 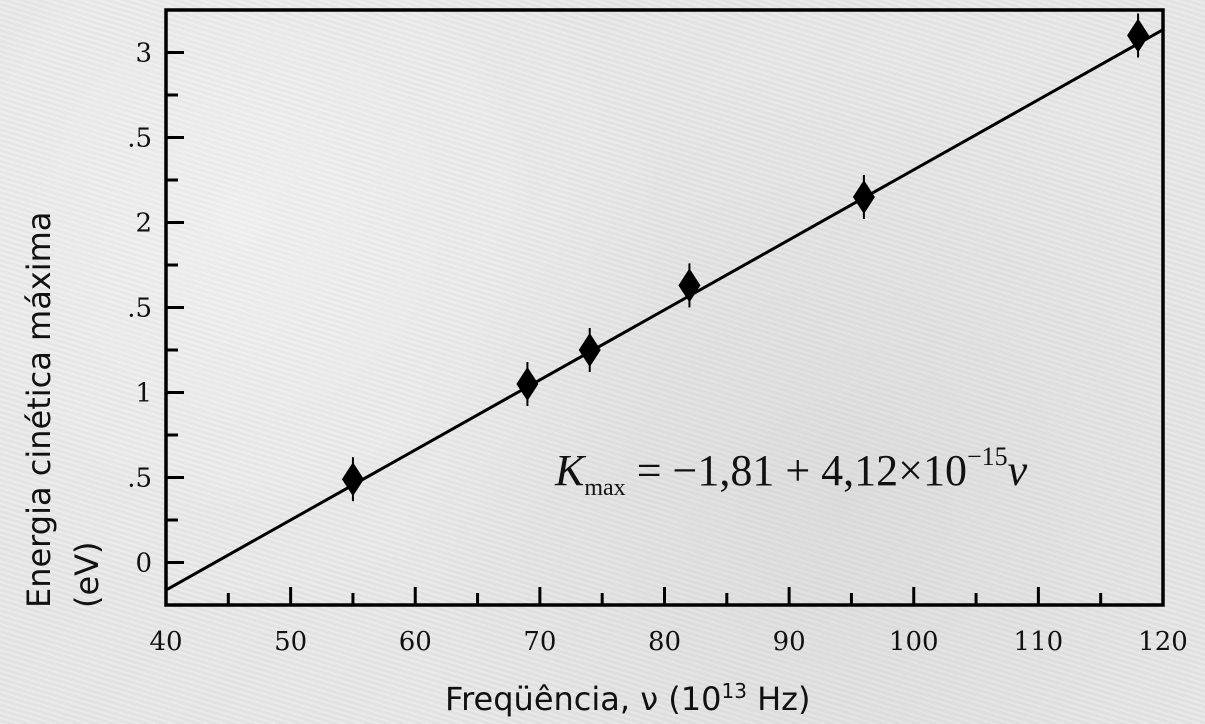 What do you see at coordinates (668, 622) in the screenshot?
I see `x-axis: 40 50 60 70 80 90 100 110 120` at bounding box center [668, 622].